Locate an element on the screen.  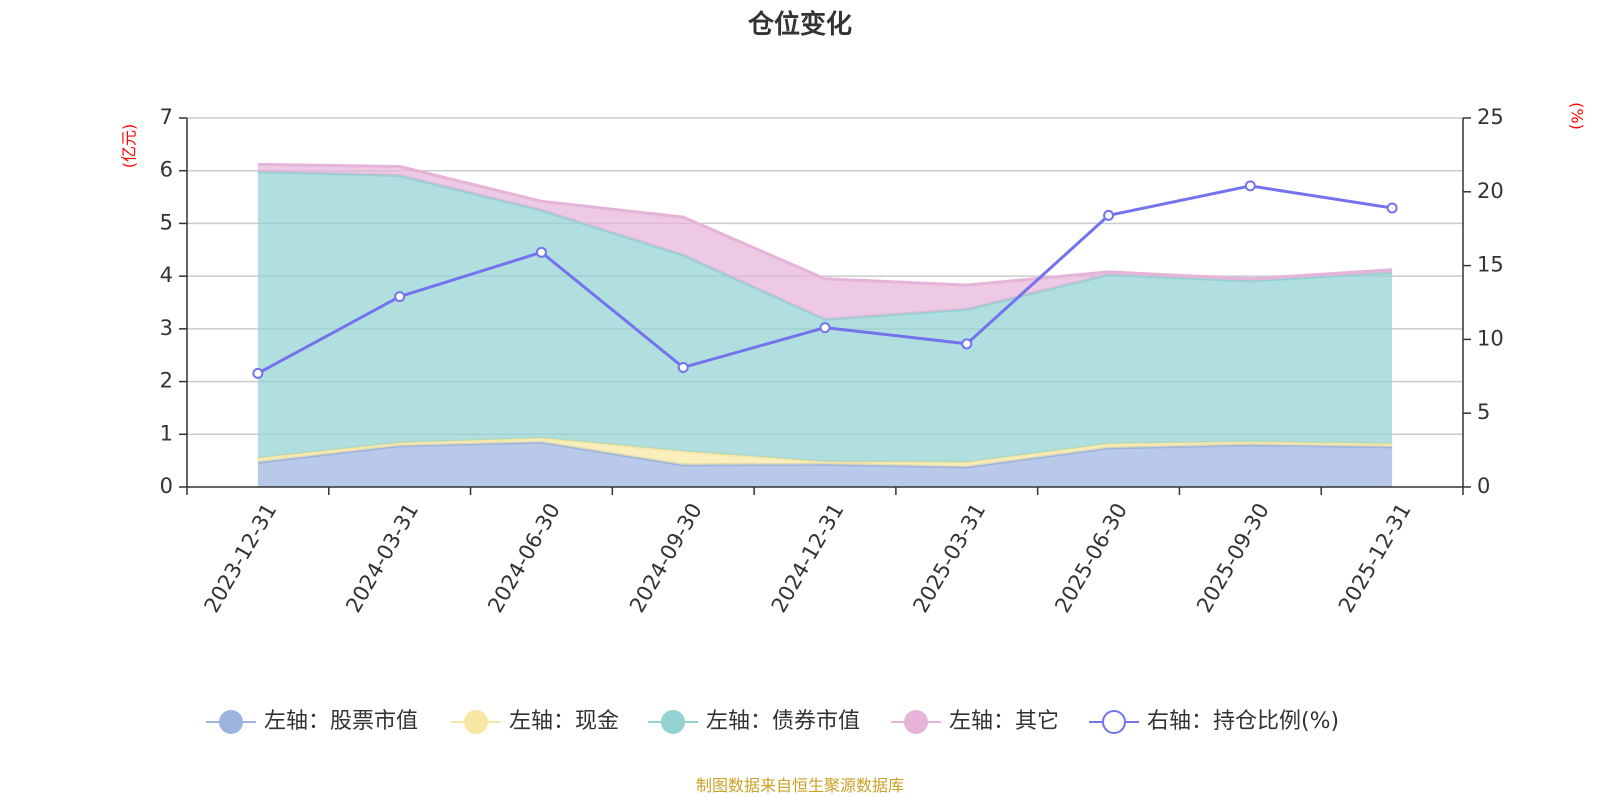
x-axis-tick-label: 2024-03-31 is located at coordinates (382, 558).